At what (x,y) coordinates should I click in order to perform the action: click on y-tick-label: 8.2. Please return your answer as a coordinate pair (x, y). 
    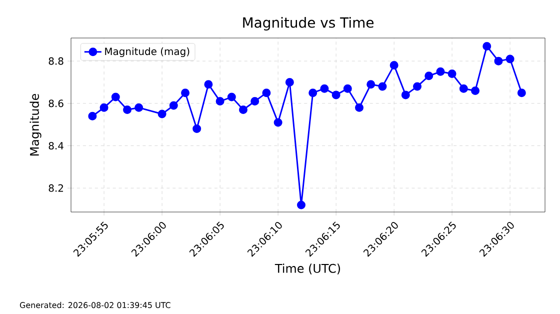
    Looking at the image, I should click on (55, 188).